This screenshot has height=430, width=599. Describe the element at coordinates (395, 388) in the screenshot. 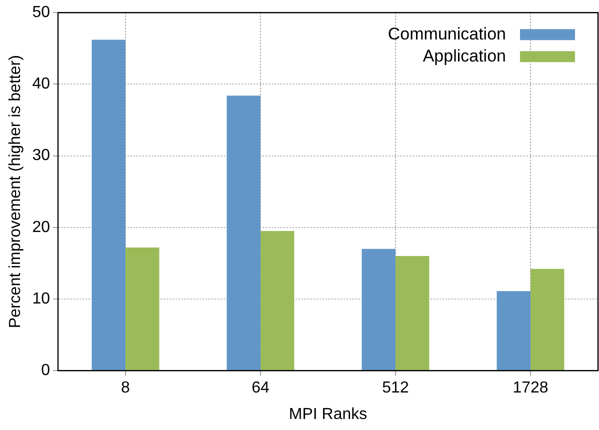

I see `x-tick-label: 512` at that location.